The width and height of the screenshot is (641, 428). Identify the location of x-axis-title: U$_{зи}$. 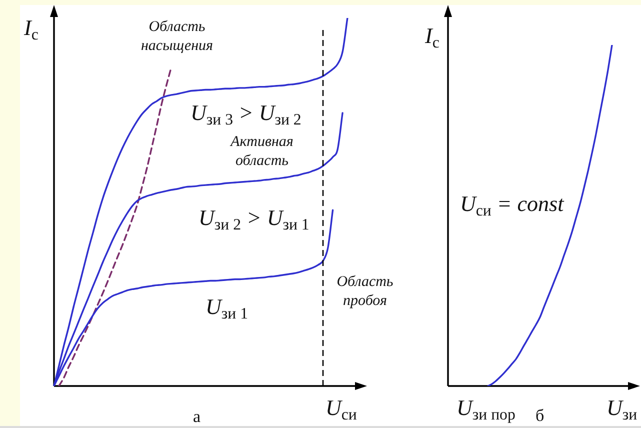
(622, 408).